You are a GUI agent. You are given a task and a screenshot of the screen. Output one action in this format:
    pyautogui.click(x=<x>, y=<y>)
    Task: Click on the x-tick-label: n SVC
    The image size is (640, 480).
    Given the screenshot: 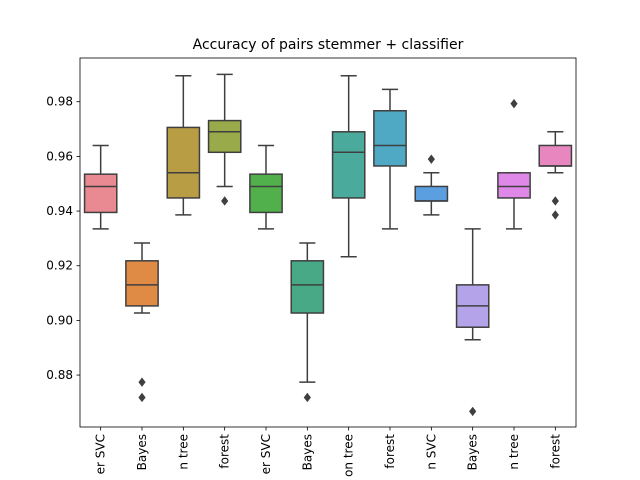 What is the action you would take?
    pyautogui.click(x=431, y=452)
    